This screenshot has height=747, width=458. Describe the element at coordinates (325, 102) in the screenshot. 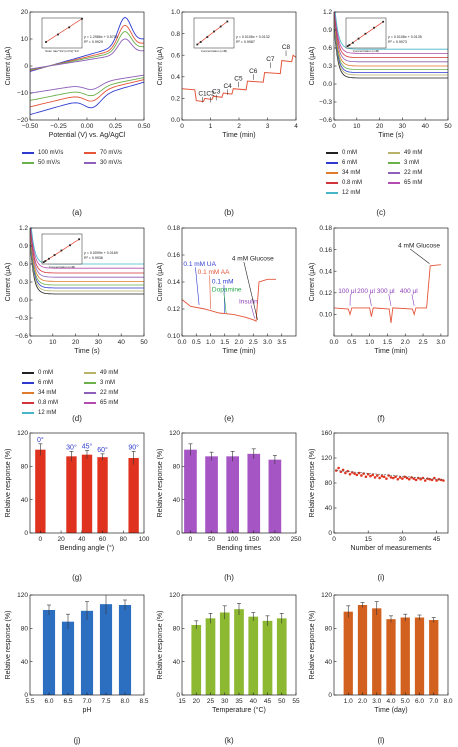

I see `y-tick-label: −0.3` at that location.